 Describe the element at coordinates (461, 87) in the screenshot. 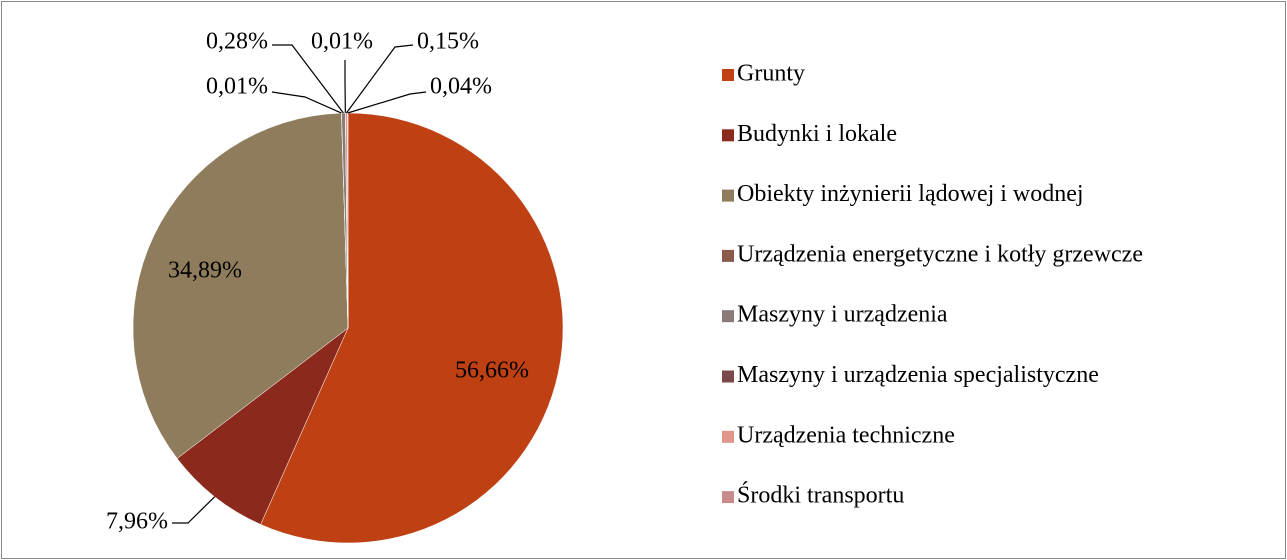

I see `data-label: 0,04%` at that location.